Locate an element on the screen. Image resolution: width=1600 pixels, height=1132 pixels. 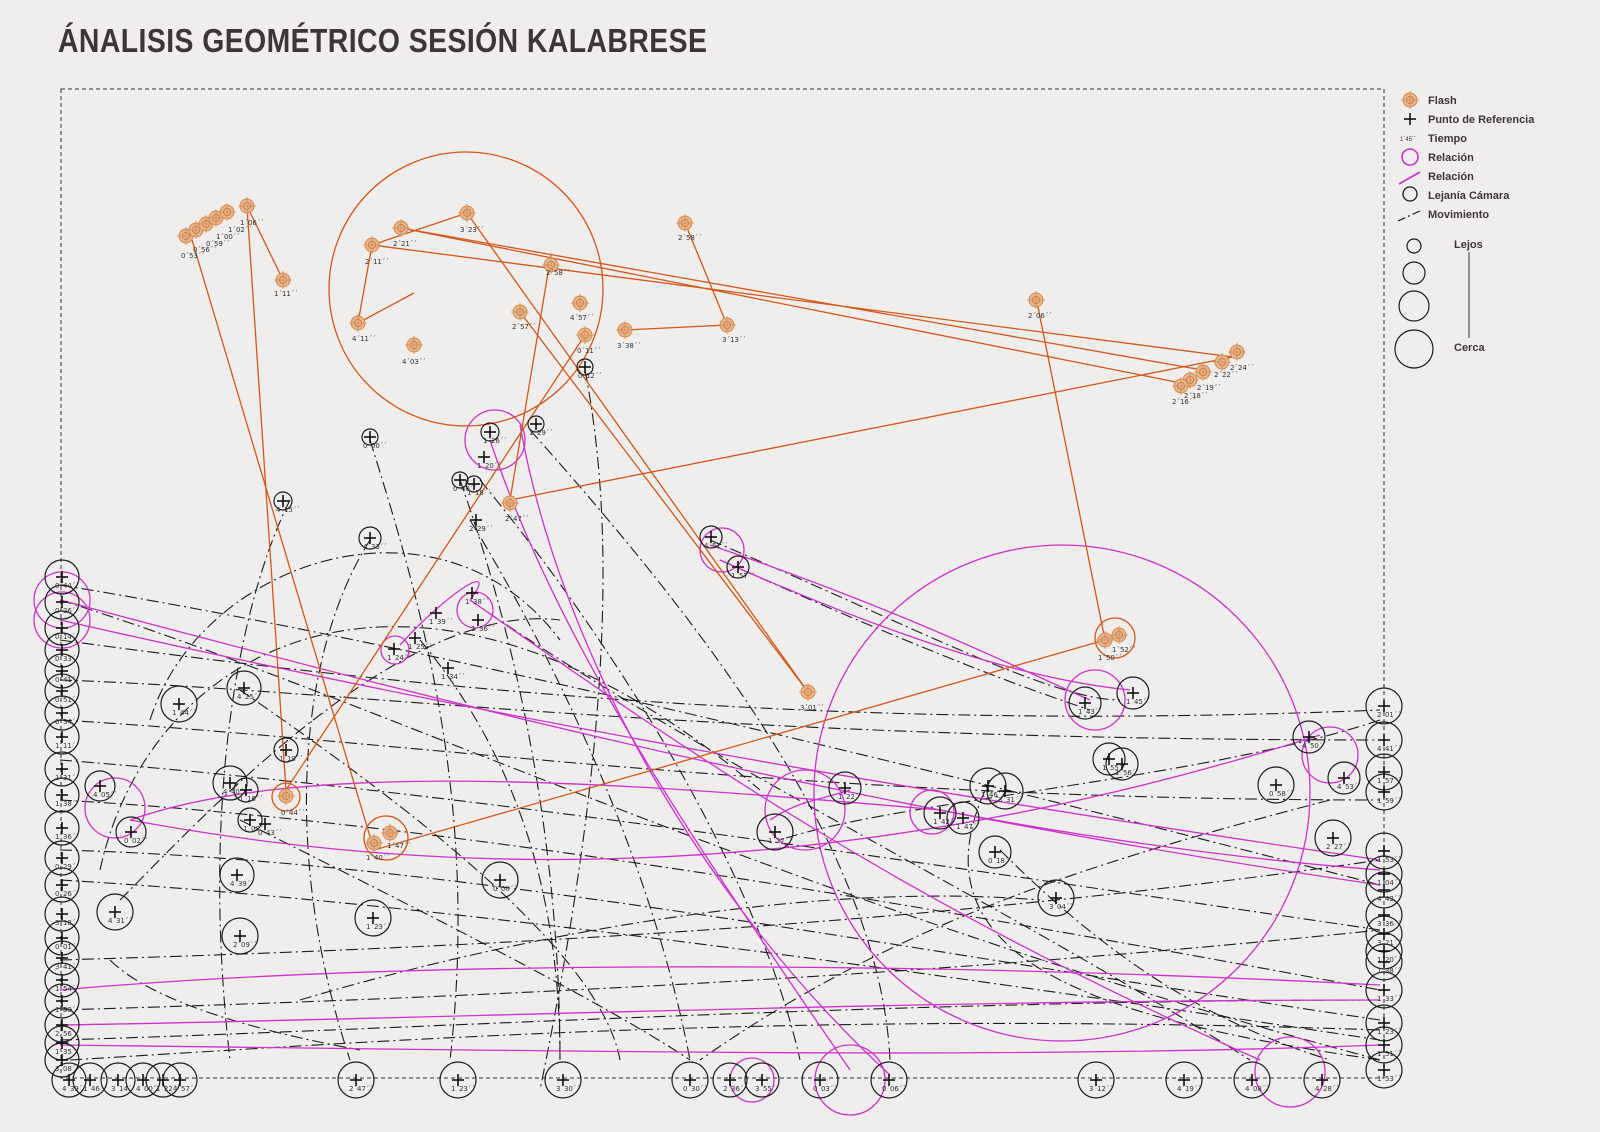
flash-time-label: 2´18´´ is located at coordinates (1196, 396).